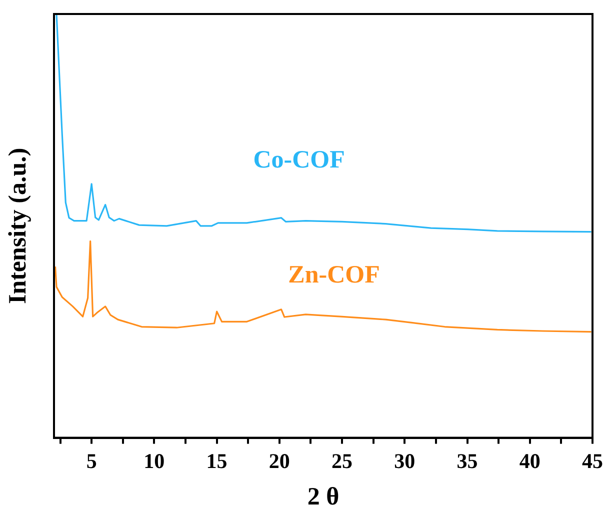 This screenshot has height=517, width=609. I want to click on x-tick-label: 10, so click(154, 460).